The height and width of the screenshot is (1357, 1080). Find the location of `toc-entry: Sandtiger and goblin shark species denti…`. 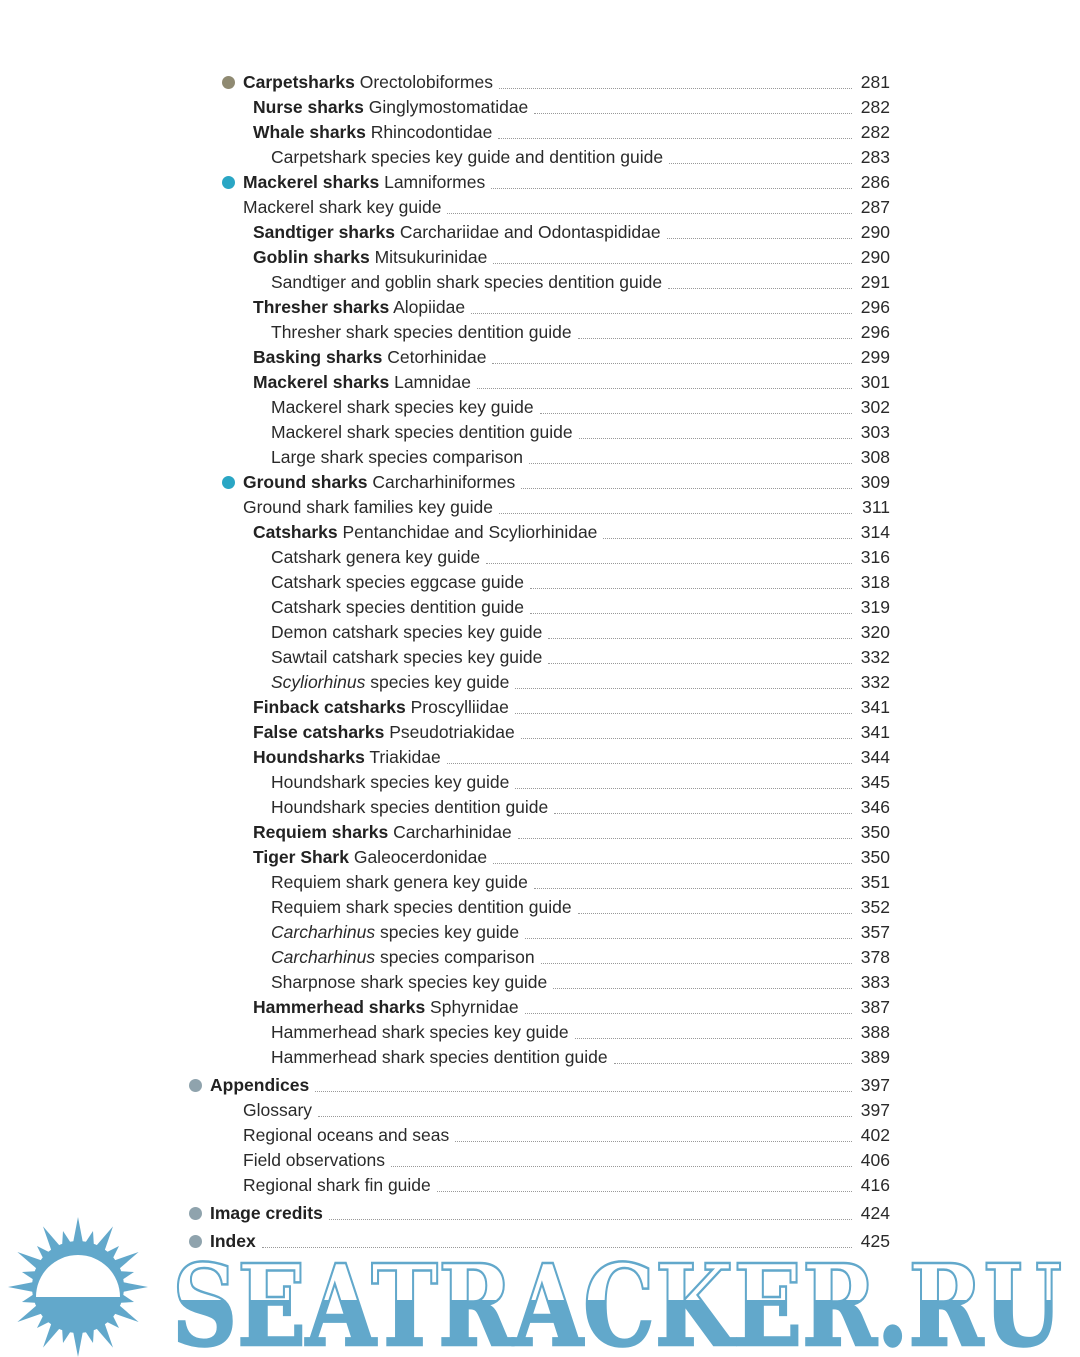

toc-entry: Sandtiger and goblin shark species denti… is located at coordinates (540, 282).